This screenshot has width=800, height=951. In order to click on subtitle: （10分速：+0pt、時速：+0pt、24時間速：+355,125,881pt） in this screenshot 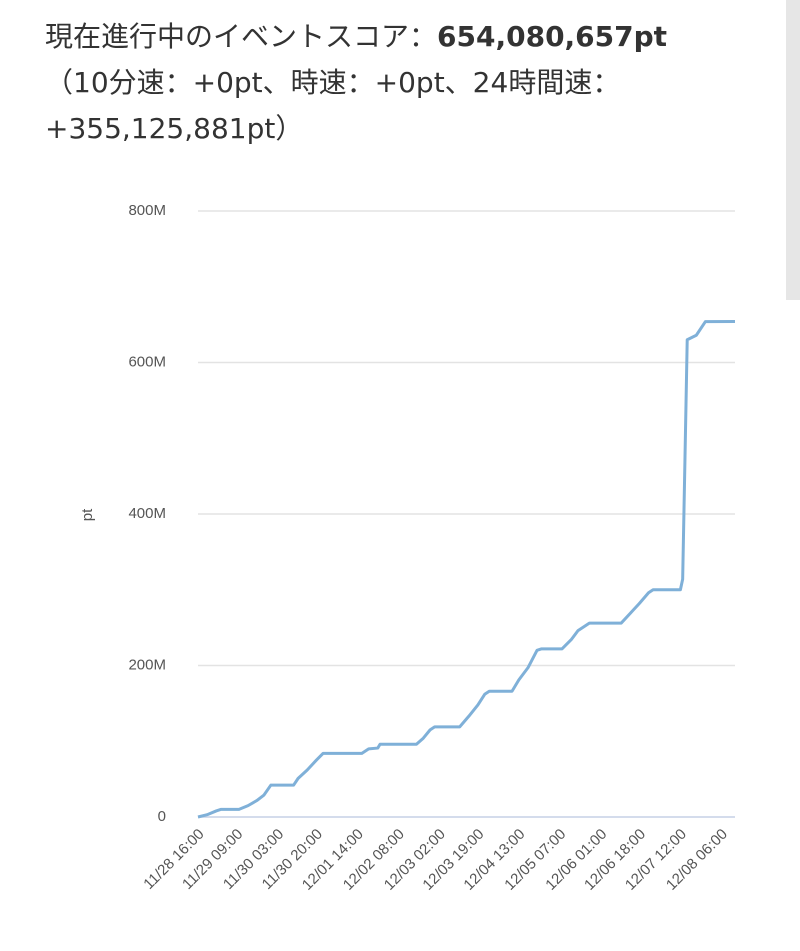, I will do `click(333, 105)`.